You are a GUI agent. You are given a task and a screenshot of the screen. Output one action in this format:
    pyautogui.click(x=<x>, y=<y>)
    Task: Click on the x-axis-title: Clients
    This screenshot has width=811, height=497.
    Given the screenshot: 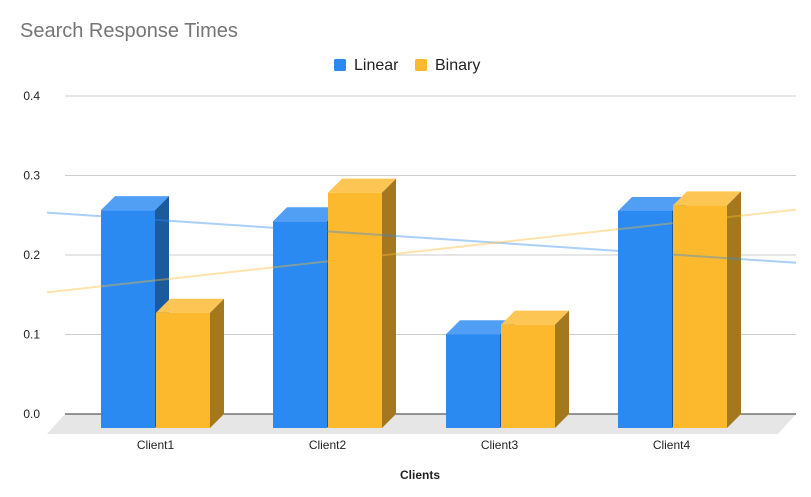 What is the action you would take?
    pyautogui.click(x=420, y=475)
    